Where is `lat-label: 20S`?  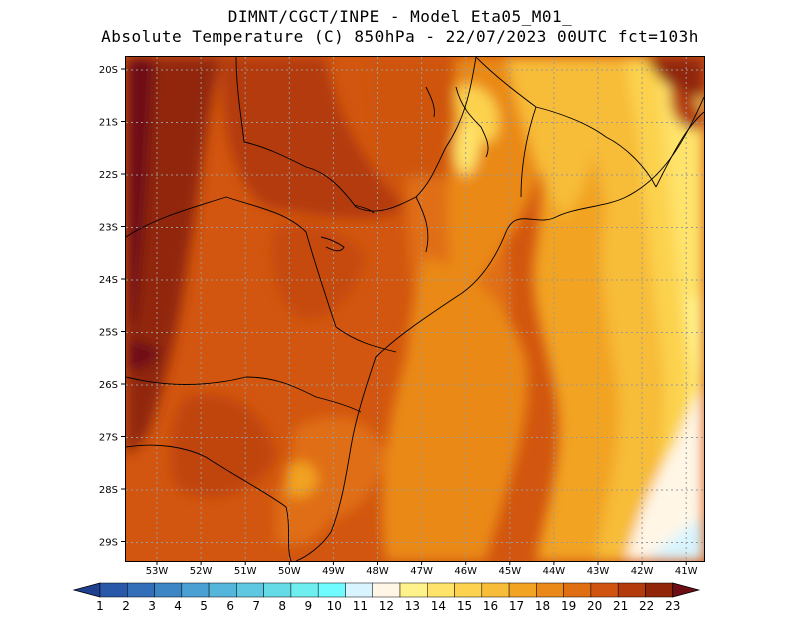
lat-label: 20S is located at coordinates (108, 70).